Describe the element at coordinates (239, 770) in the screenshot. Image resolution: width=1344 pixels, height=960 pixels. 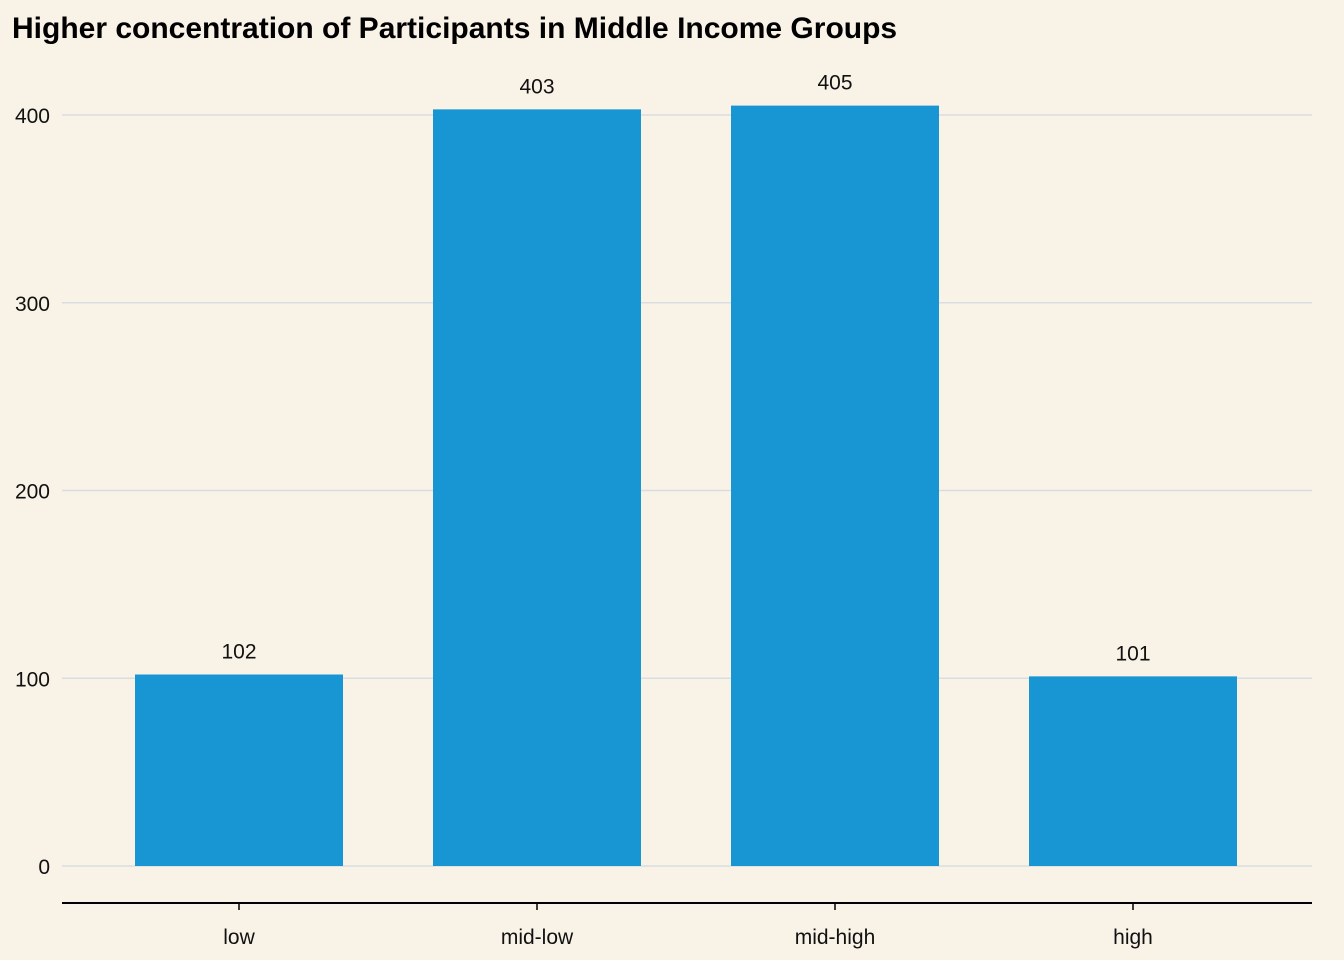
I see `bar-low` at that location.